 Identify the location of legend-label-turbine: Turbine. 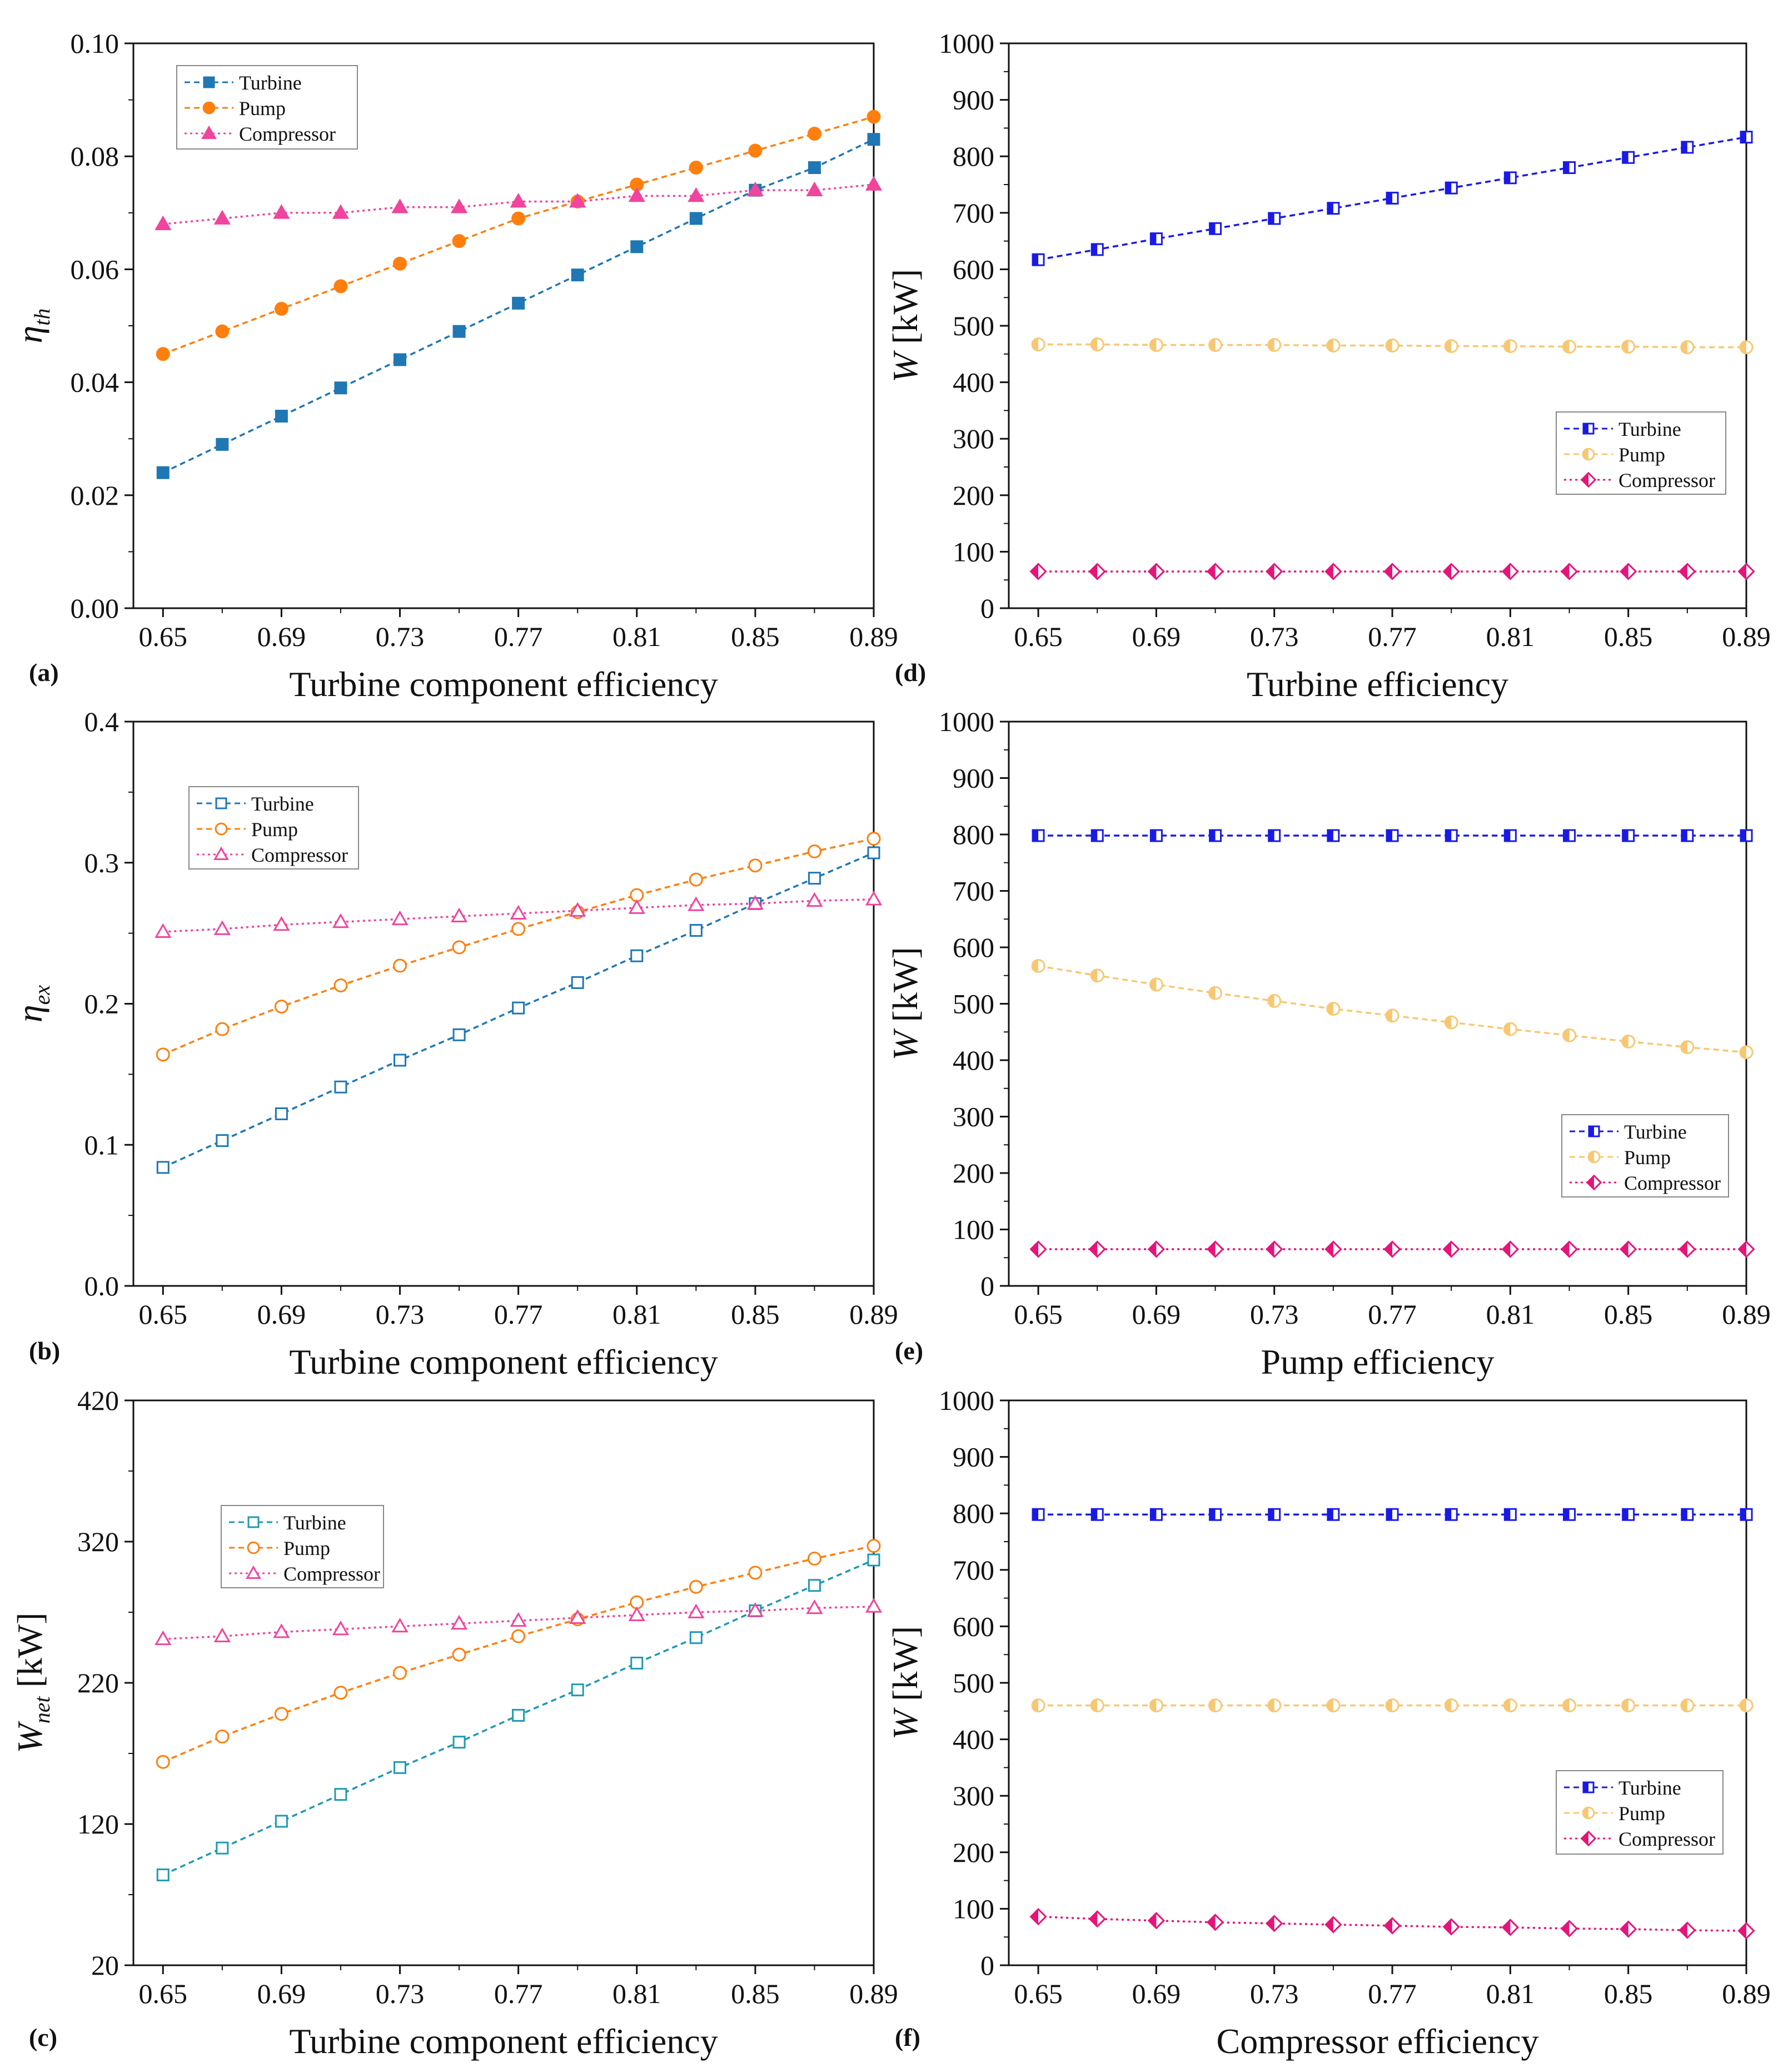
(270, 83).